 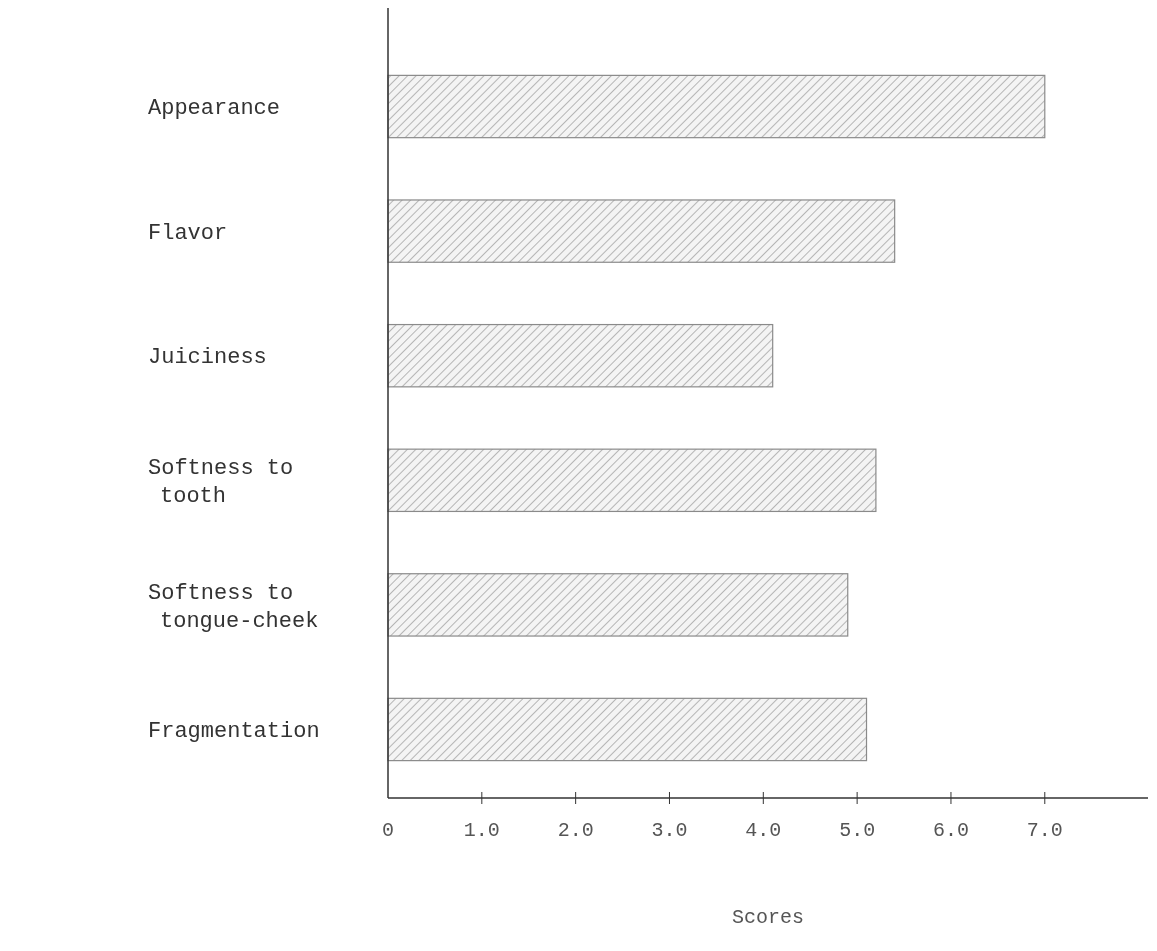 What do you see at coordinates (207, 358) in the screenshot?
I see `y-tick-label: Juiciness` at bounding box center [207, 358].